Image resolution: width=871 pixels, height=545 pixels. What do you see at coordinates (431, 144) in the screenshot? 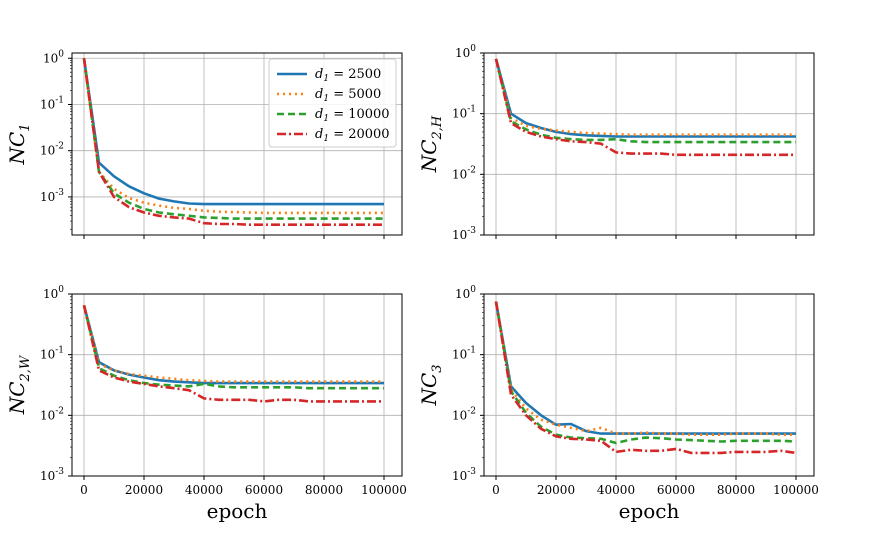
I see `y-axis-label: NC2,H` at bounding box center [431, 144].